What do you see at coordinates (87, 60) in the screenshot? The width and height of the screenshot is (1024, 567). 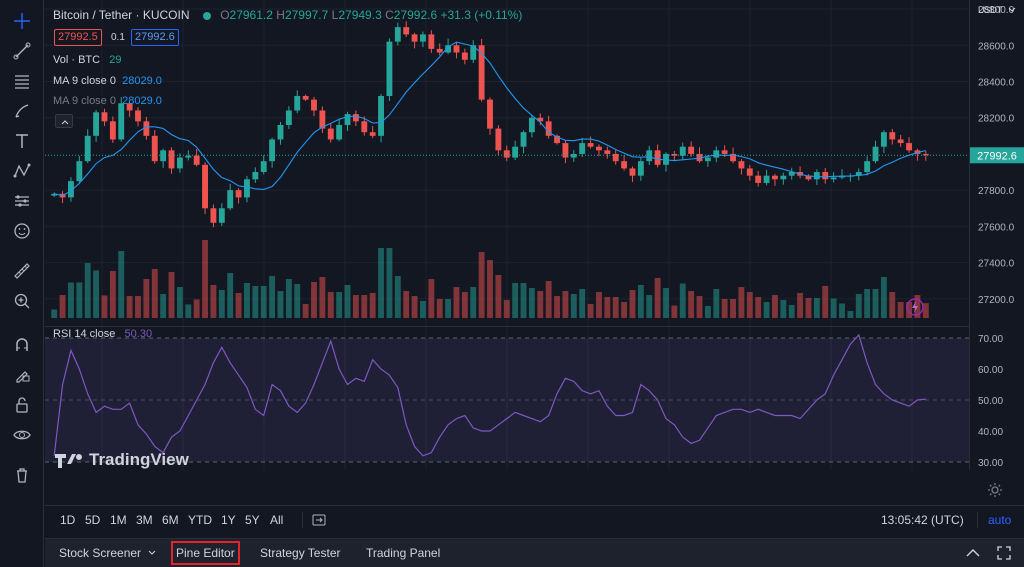 I see `volume-legend: Vol · BTC 29` at bounding box center [87, 60].